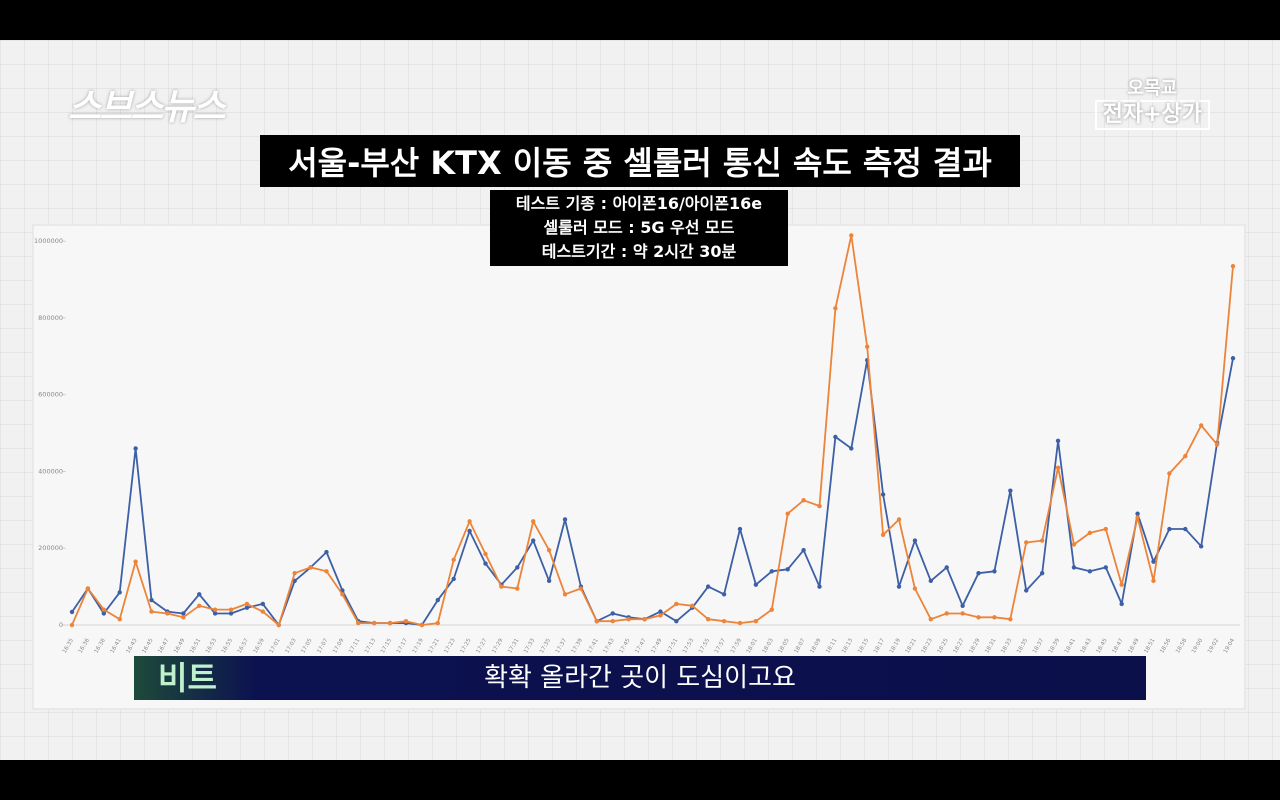  Describe the element at coordinates (50, 318) in the screenshot. I see `y-tick-label: 800000` at that location.